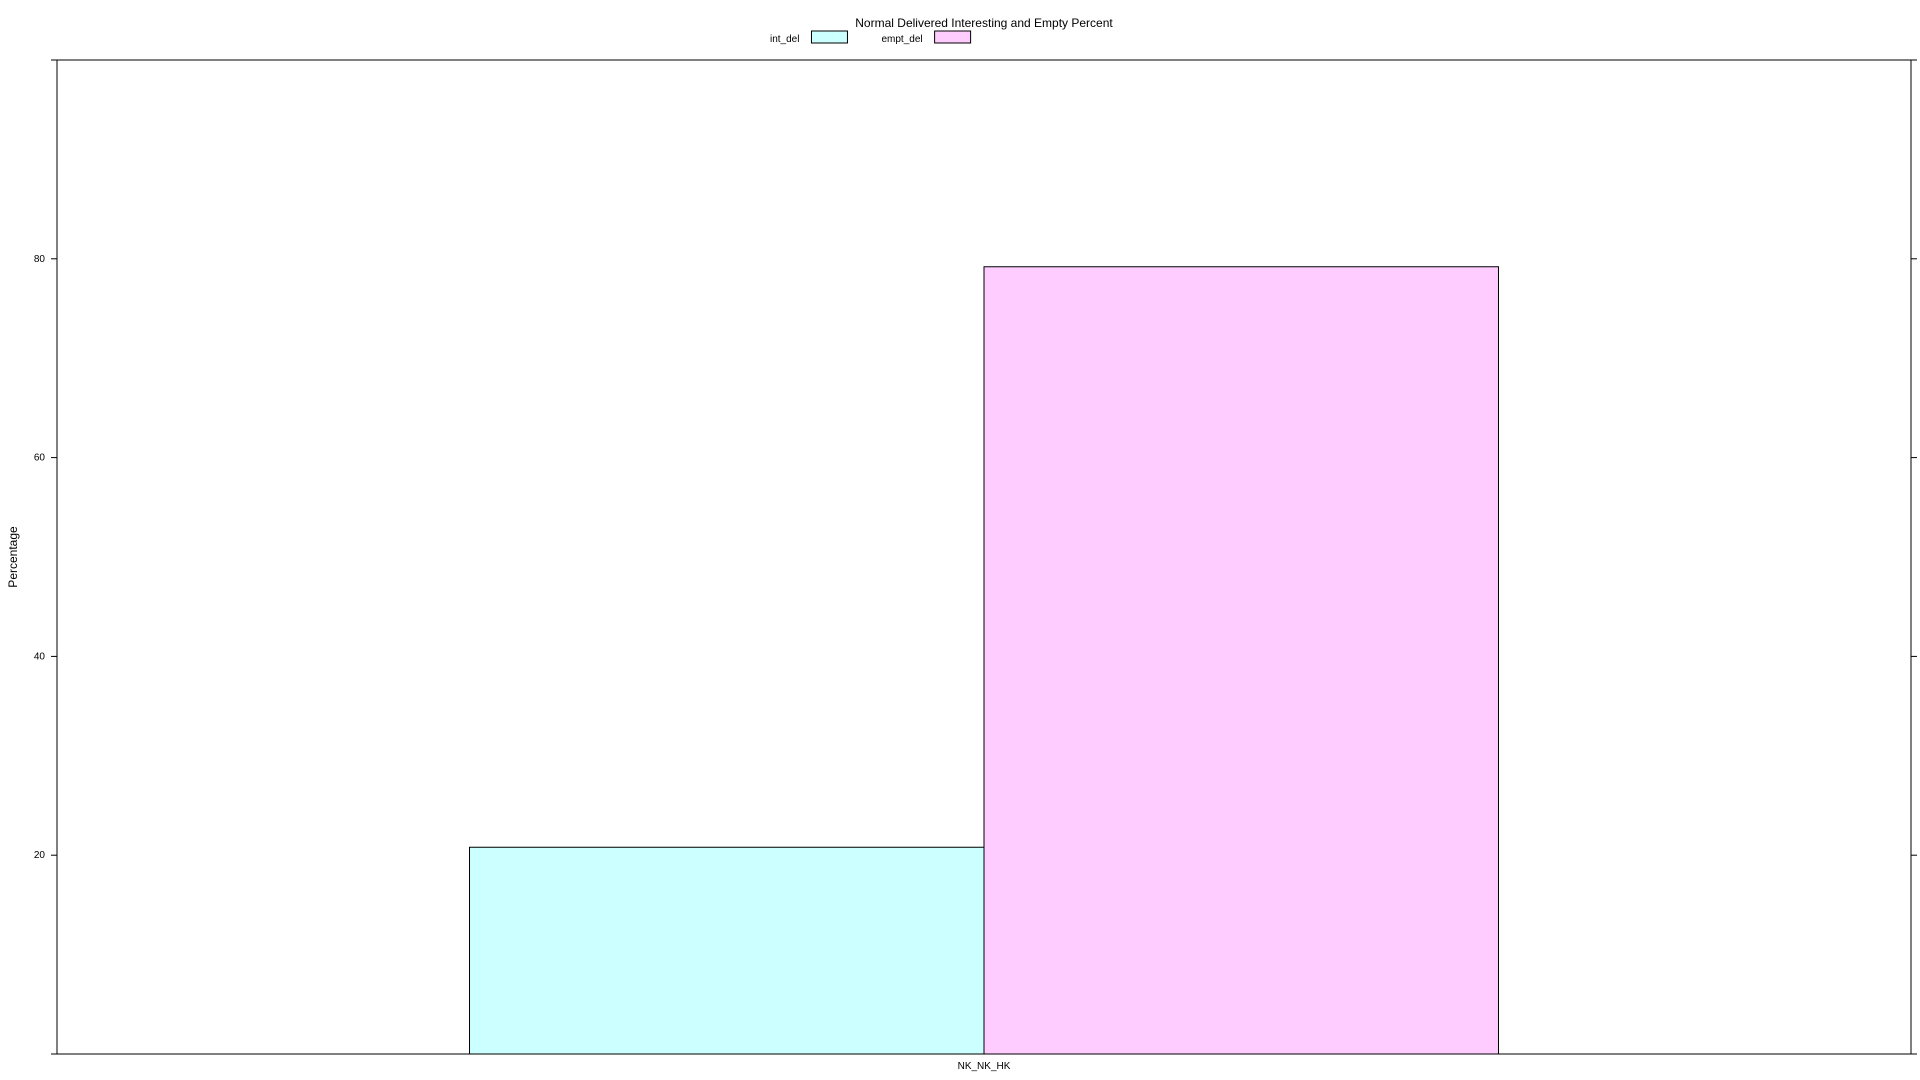 The width and height of the screenshot is (1920, 1080). I want to click on legend-label-empt_del: empt_del, so click(901, 39).